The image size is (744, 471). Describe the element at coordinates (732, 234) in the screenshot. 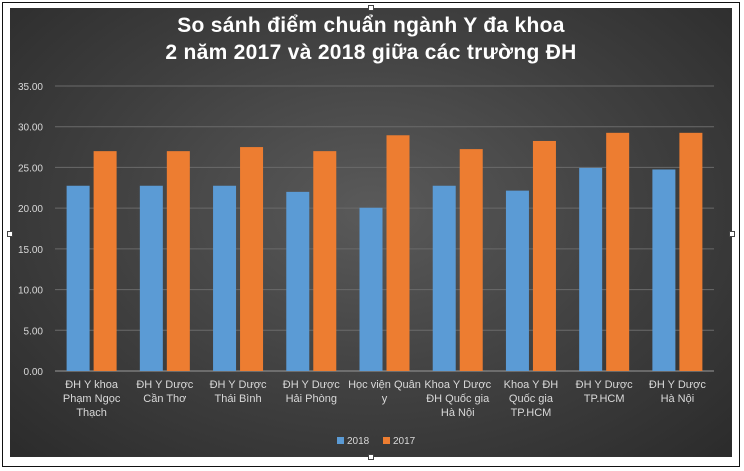

I see `resize-handle-right` at that location.